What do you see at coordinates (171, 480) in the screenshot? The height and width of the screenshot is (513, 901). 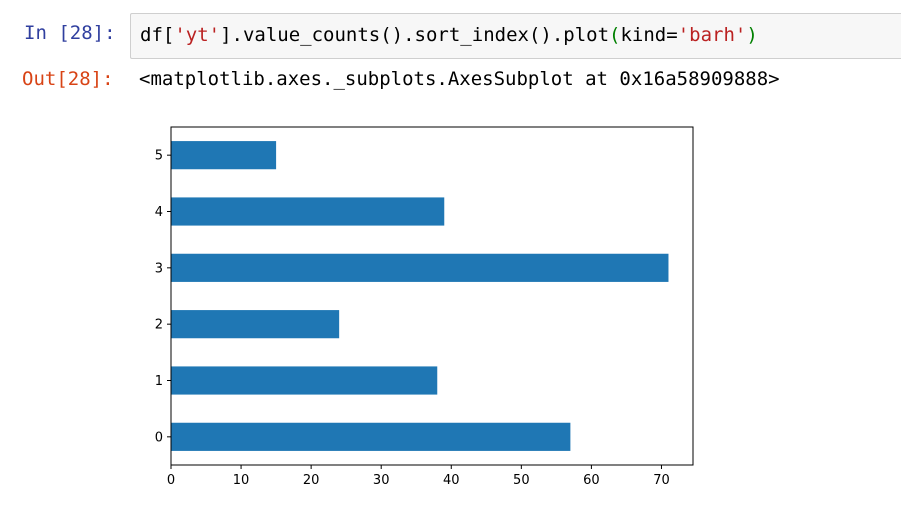 I see `x-tick-label: 0` at bounding box center [171, 480].